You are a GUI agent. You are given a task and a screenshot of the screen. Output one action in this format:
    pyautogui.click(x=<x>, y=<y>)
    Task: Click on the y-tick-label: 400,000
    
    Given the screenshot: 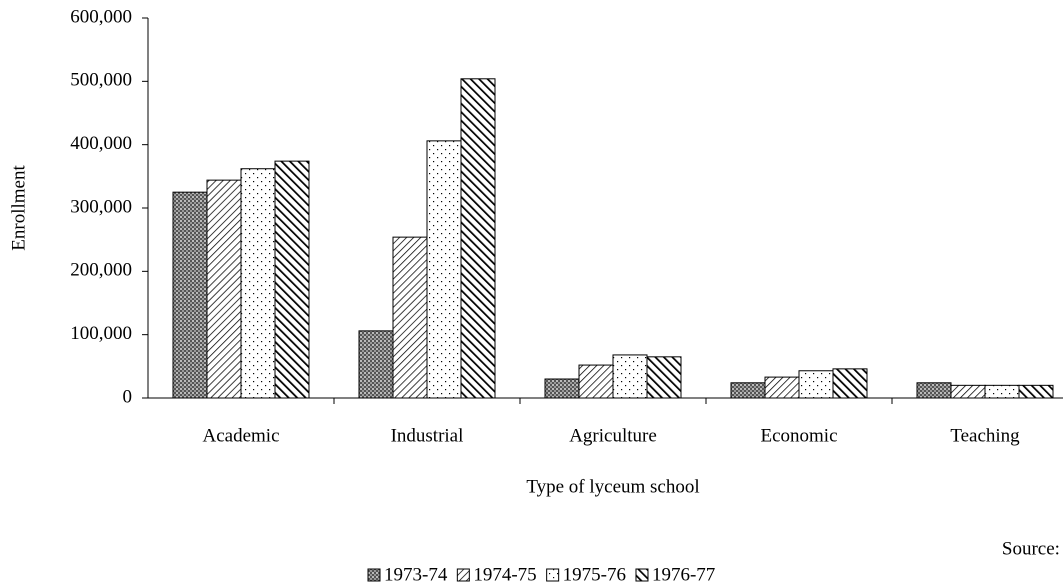 What is the action you would take?
    pyautogui.click(x=101, y=143)
    